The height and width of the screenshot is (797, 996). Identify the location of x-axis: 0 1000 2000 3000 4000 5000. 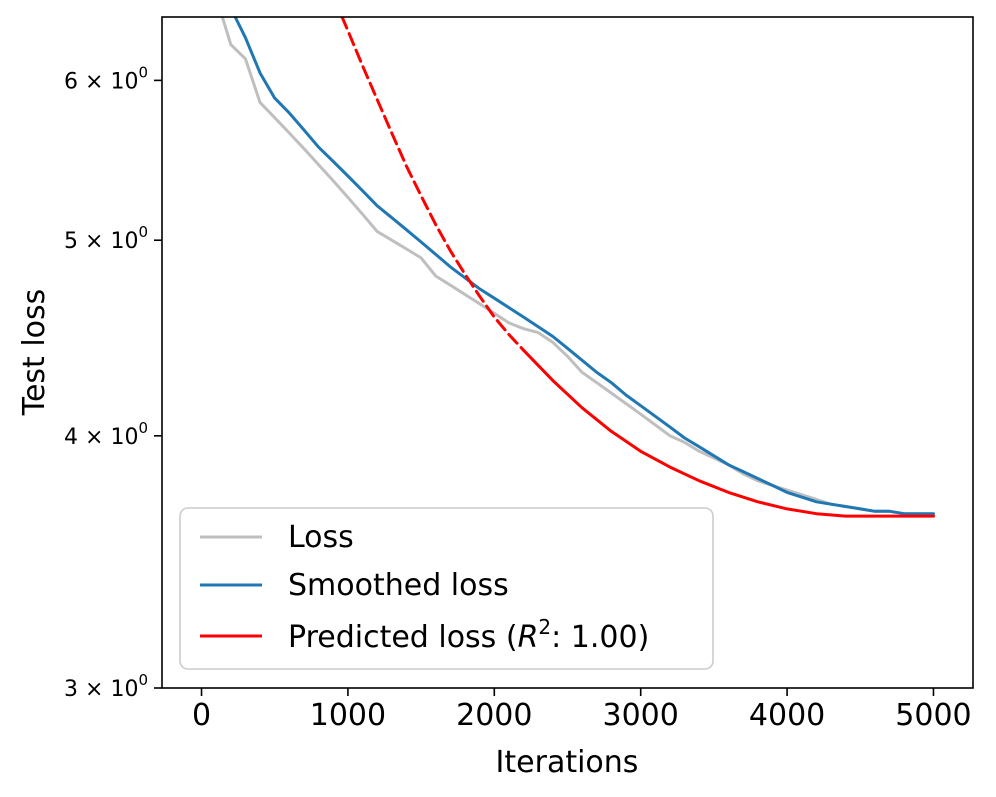
(582, 710).